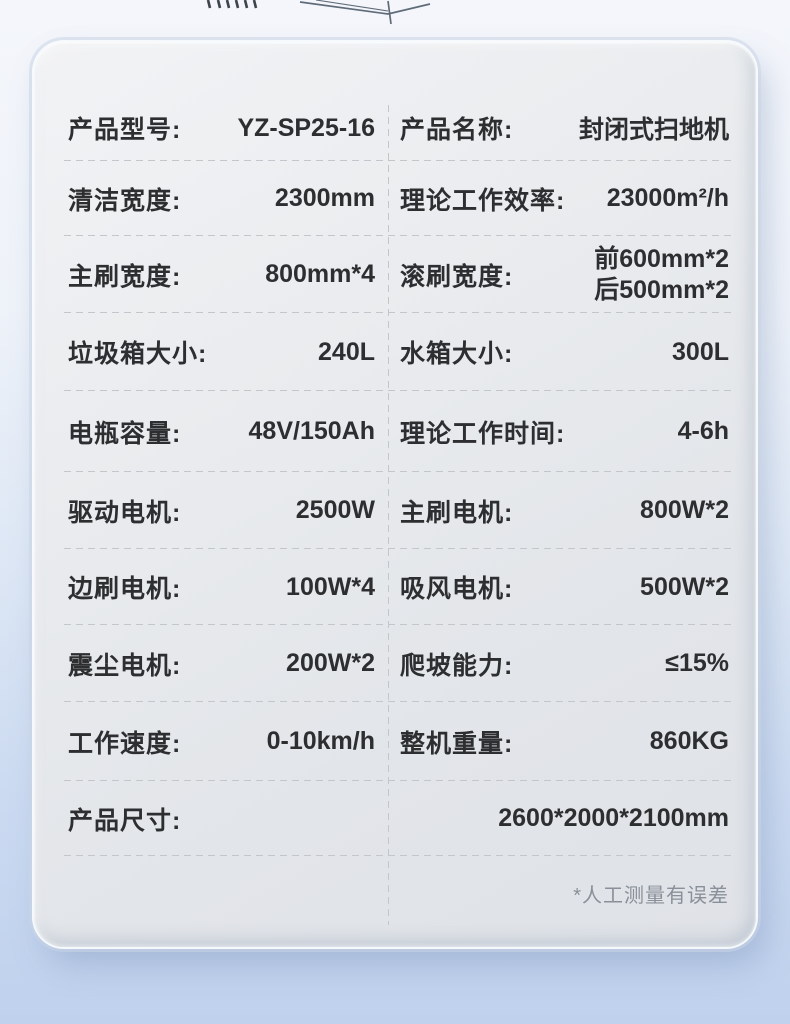 The height and width of the screenshot is (1024, 790). I want to click on spec-cell-left: 边刷电机: 100W*4, so click(228, 587).